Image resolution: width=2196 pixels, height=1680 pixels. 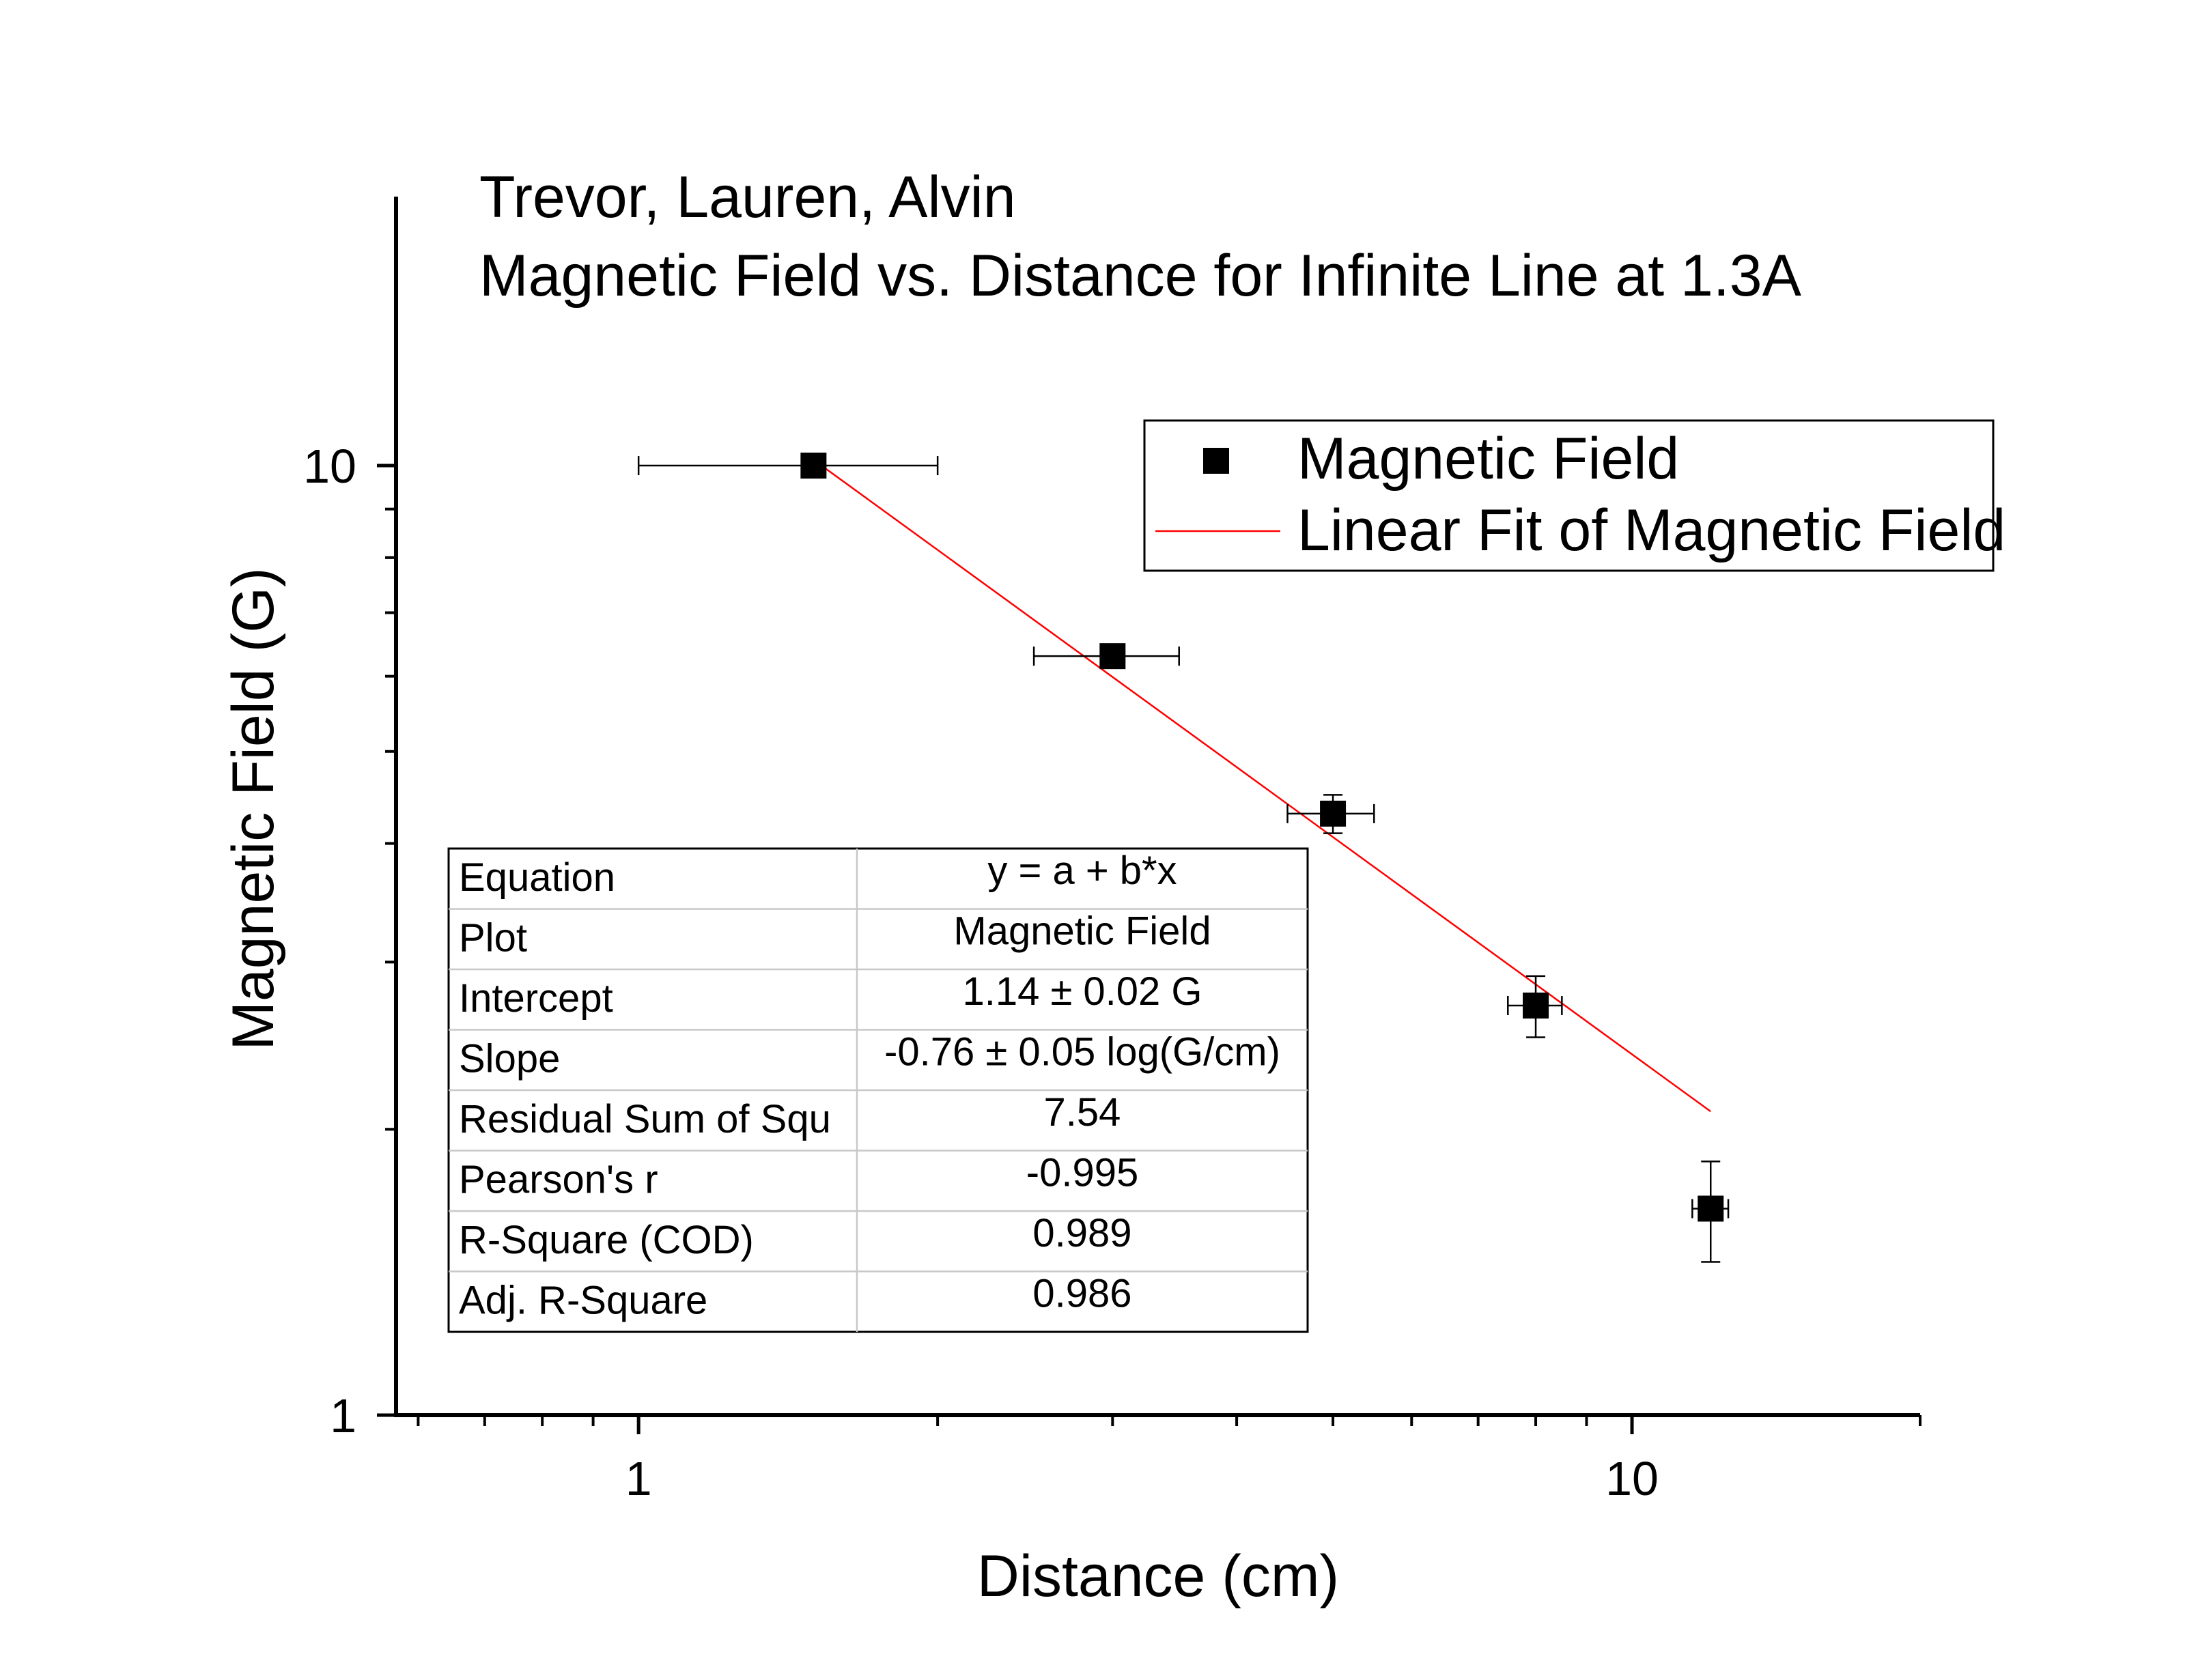 What do you see at coordinates (253, 808) in the screenshot?
I see `y-axis-label: Magnetic Field (G)` at bounding box center [253, 808].